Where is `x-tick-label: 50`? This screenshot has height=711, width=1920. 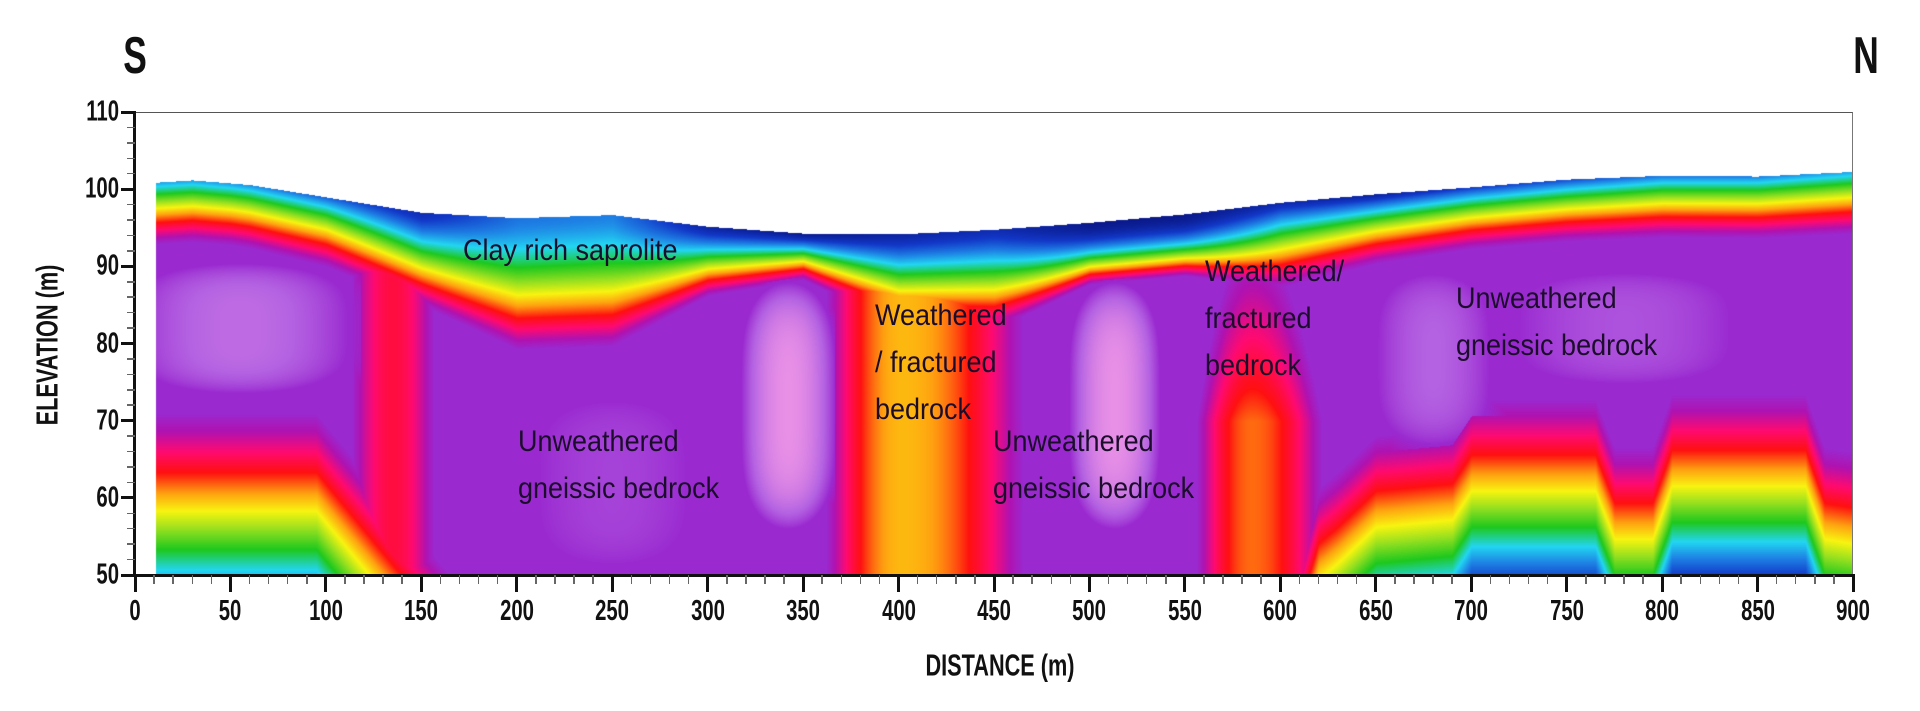
x-tick-label: 50 is located at coordinates (230, 611).